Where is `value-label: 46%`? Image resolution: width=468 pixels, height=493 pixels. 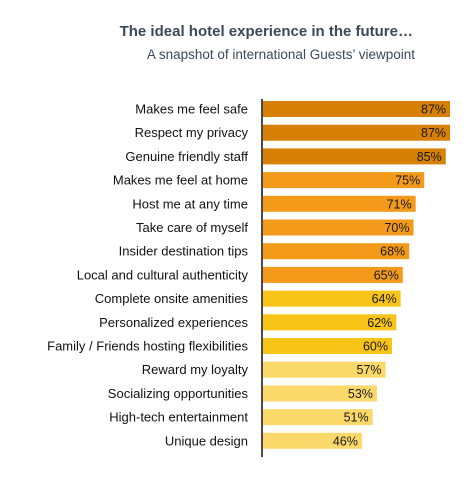
value-label: 46% is located at coordinates (345, 441).